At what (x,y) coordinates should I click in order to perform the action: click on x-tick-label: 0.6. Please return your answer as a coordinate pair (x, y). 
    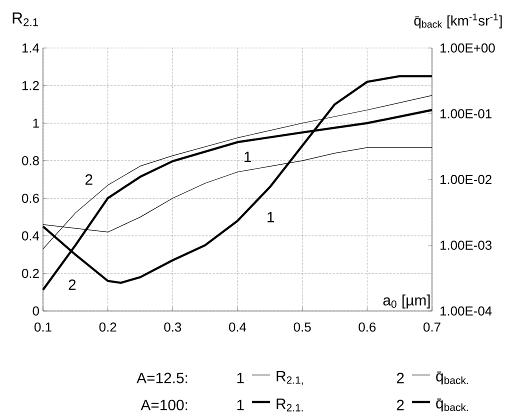
    Looking at the image, I should click on (367, 327).